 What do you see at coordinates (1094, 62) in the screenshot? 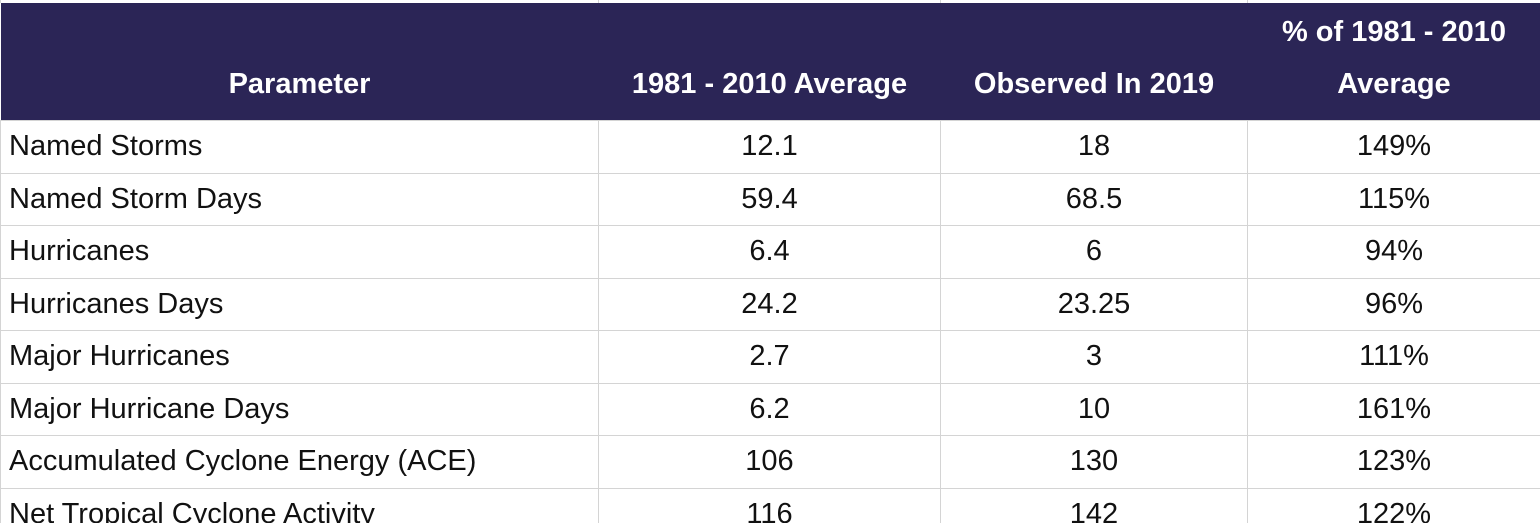
I see `header-cell: Observed In 2019` at bounding box center [1094, 62].